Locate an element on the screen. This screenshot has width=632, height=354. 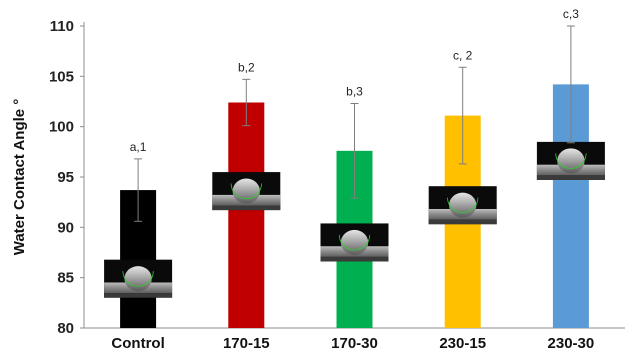
significance-label: b,3 is located at coordinates (354, 92).